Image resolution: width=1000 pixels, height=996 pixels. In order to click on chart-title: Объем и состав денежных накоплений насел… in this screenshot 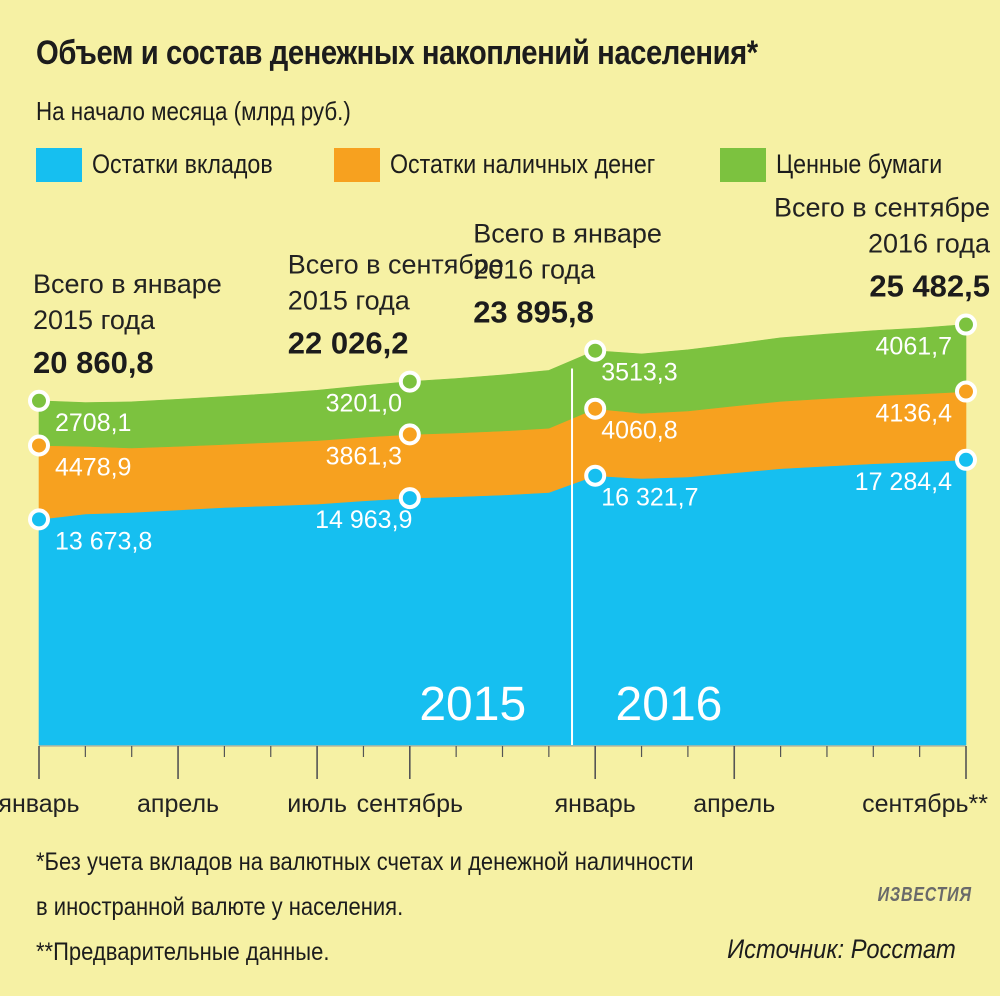, I will do `click(397, 53)`.